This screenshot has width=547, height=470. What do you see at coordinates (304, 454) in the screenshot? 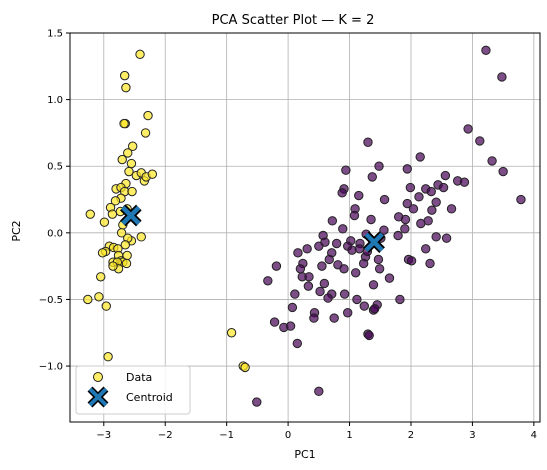
I see `x-axis-label: PC1` at bounding box center [304, 454].